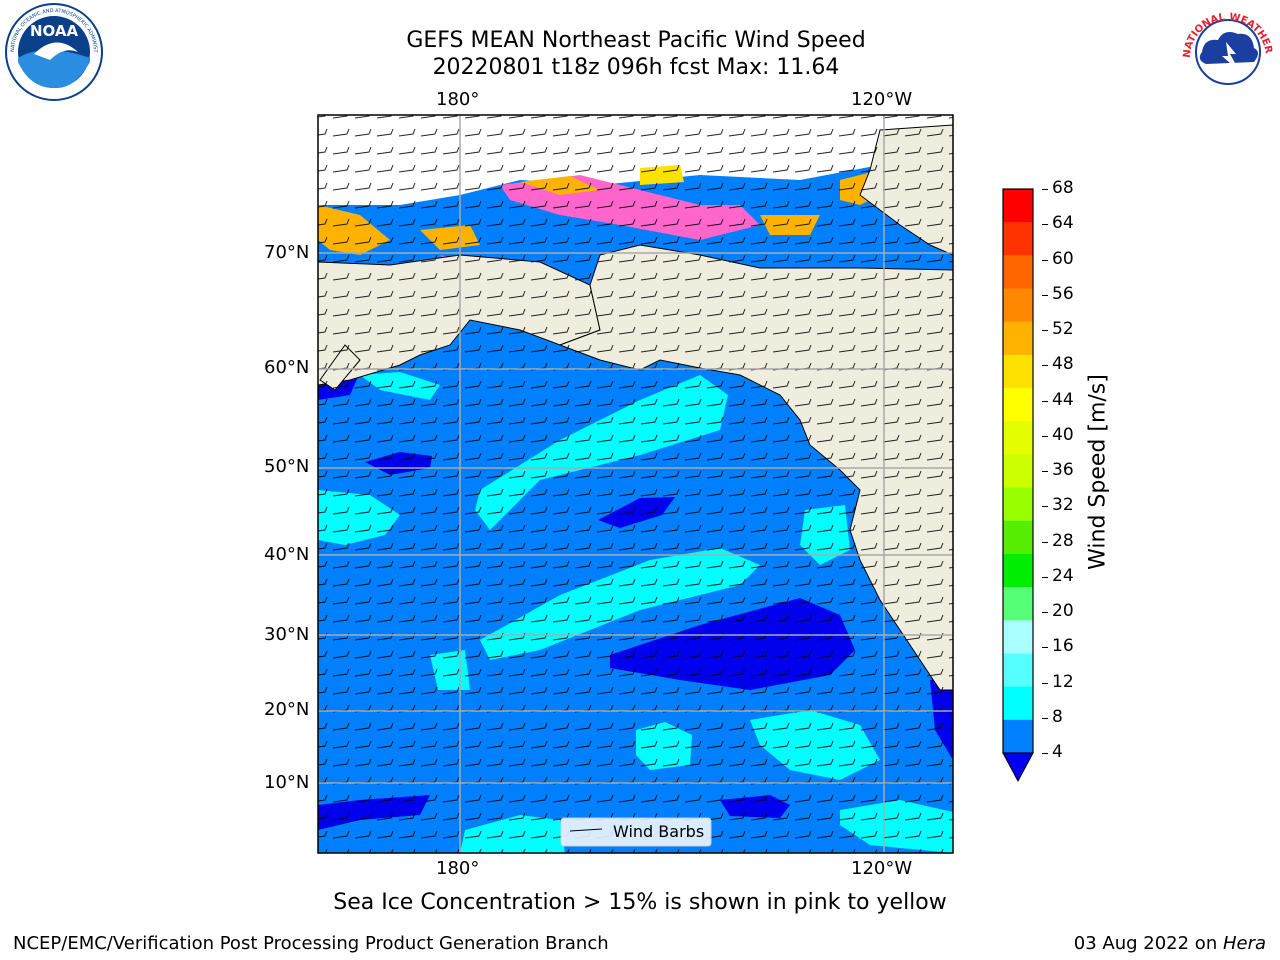  I want to click on legend-label: Wind Barbs, so click(658, 831).